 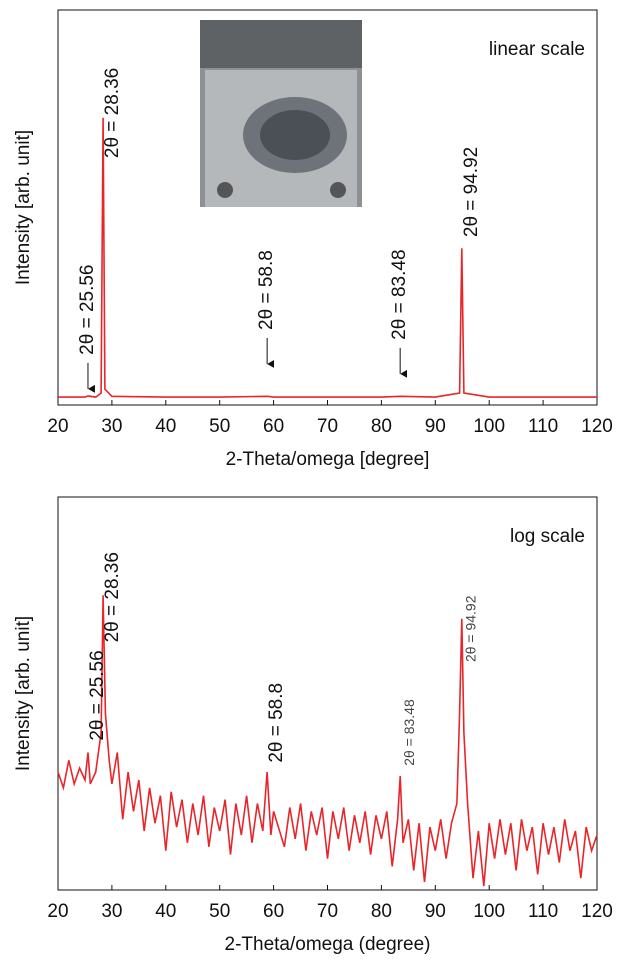 What do you see at coordinates (281, 113) in the screenshot?
I see `inset-photo` at bounding box center [281, 113].